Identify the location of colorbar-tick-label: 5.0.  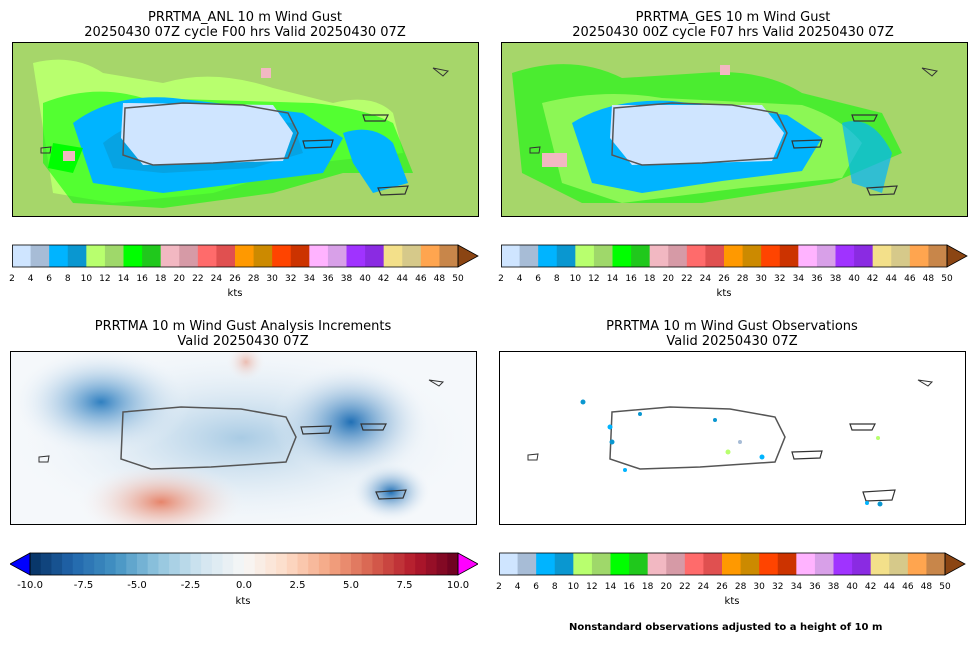
(351, 585).